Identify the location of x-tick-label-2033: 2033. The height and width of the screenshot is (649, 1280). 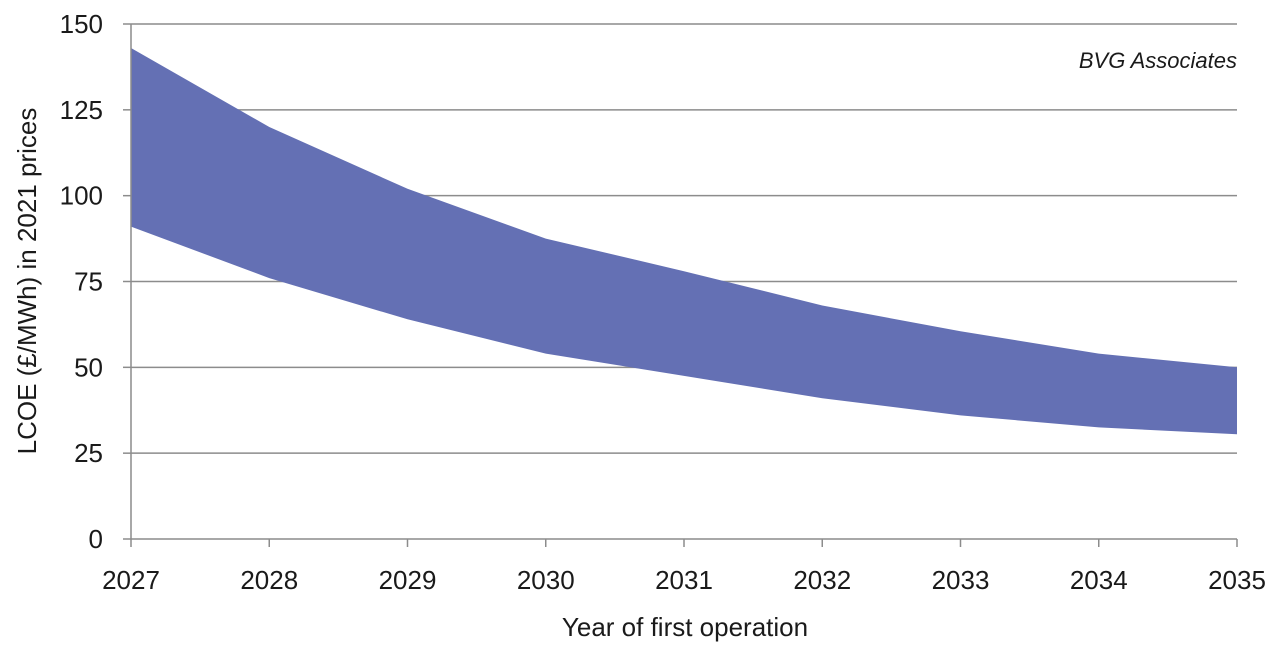
(961, 580).